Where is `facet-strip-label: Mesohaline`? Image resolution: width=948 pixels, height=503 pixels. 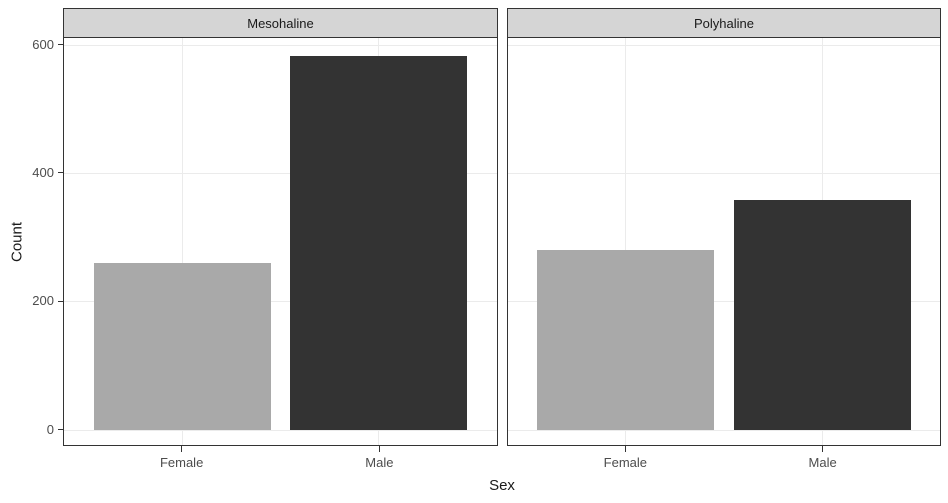
facet-strip-label: Mesohaline is located at coordinates (280, 23).